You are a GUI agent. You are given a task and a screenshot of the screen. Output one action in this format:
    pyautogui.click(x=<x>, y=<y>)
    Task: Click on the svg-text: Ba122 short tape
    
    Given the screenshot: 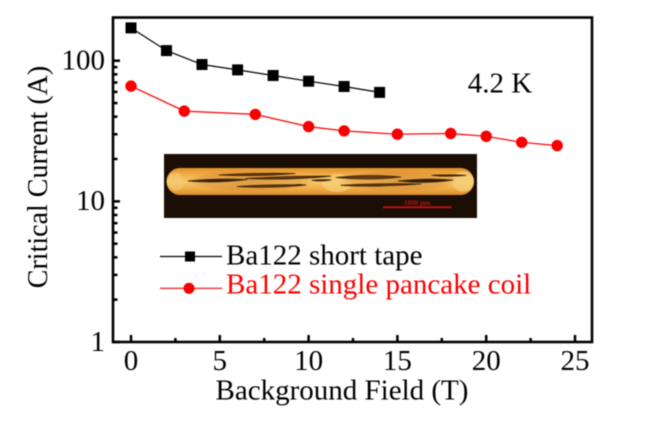 What is the action you would take?
    pyautogui.click(x=324, y=256)
    